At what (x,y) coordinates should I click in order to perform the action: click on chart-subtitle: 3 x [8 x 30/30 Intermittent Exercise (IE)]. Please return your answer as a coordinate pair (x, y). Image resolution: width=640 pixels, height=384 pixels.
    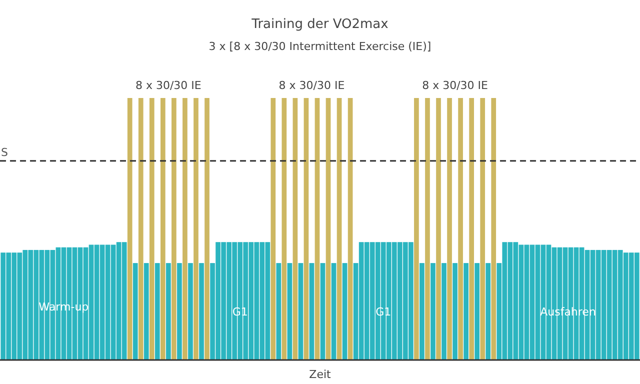
    Looking at the image, I should click on (320, 46).